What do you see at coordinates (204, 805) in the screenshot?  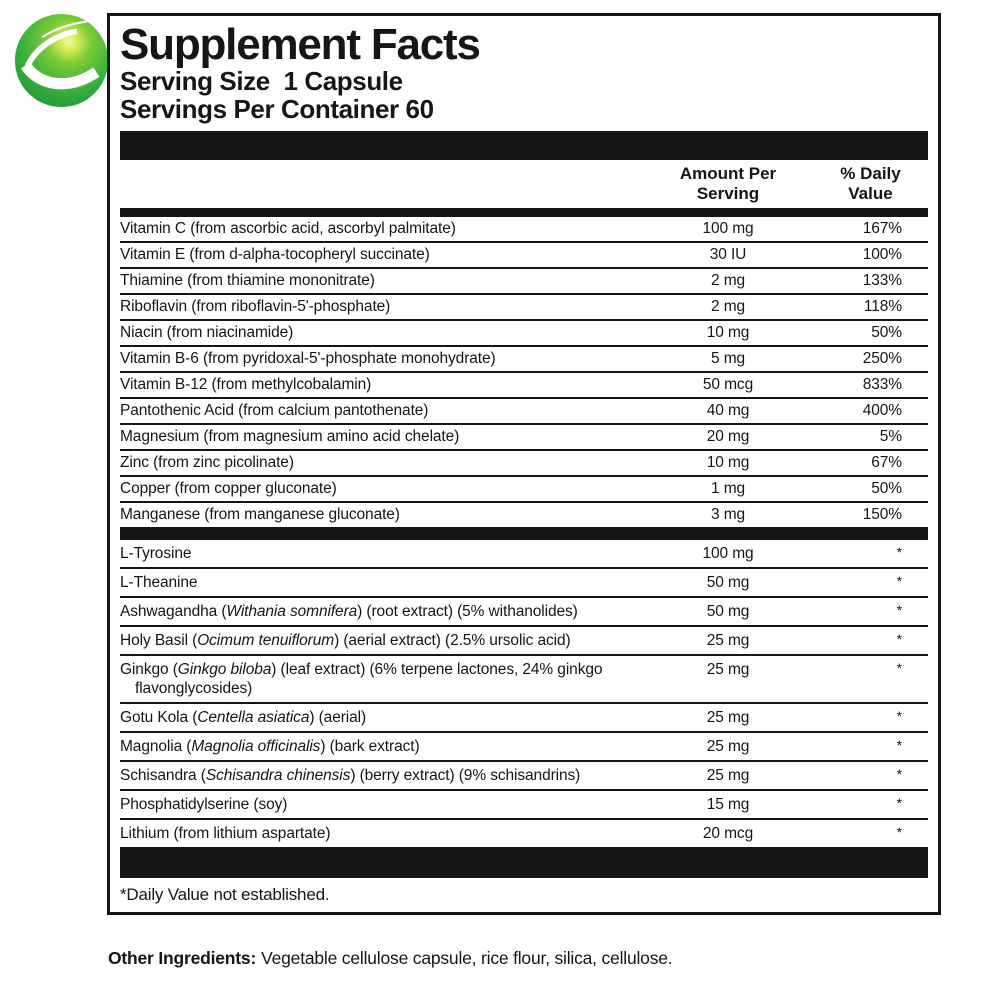 I see `ingredient-name: Phosphatidylserine (soy)` at bounding box center [204, 805].